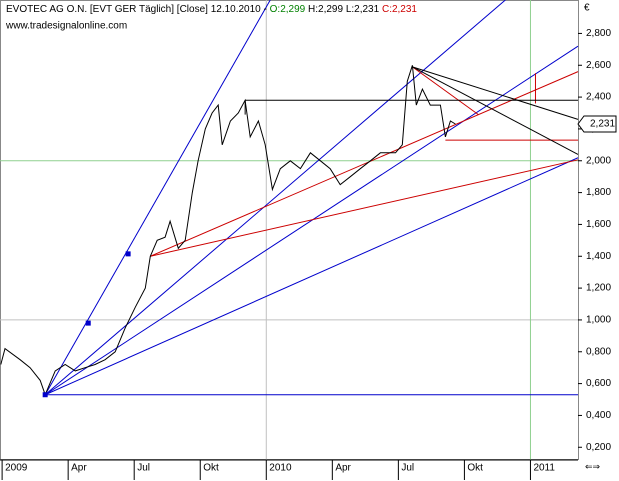  What do you see at coordinates (598, 383) in the screenshot?
I see `y-tick-label: 0,600` at bounding box center [598, 383].